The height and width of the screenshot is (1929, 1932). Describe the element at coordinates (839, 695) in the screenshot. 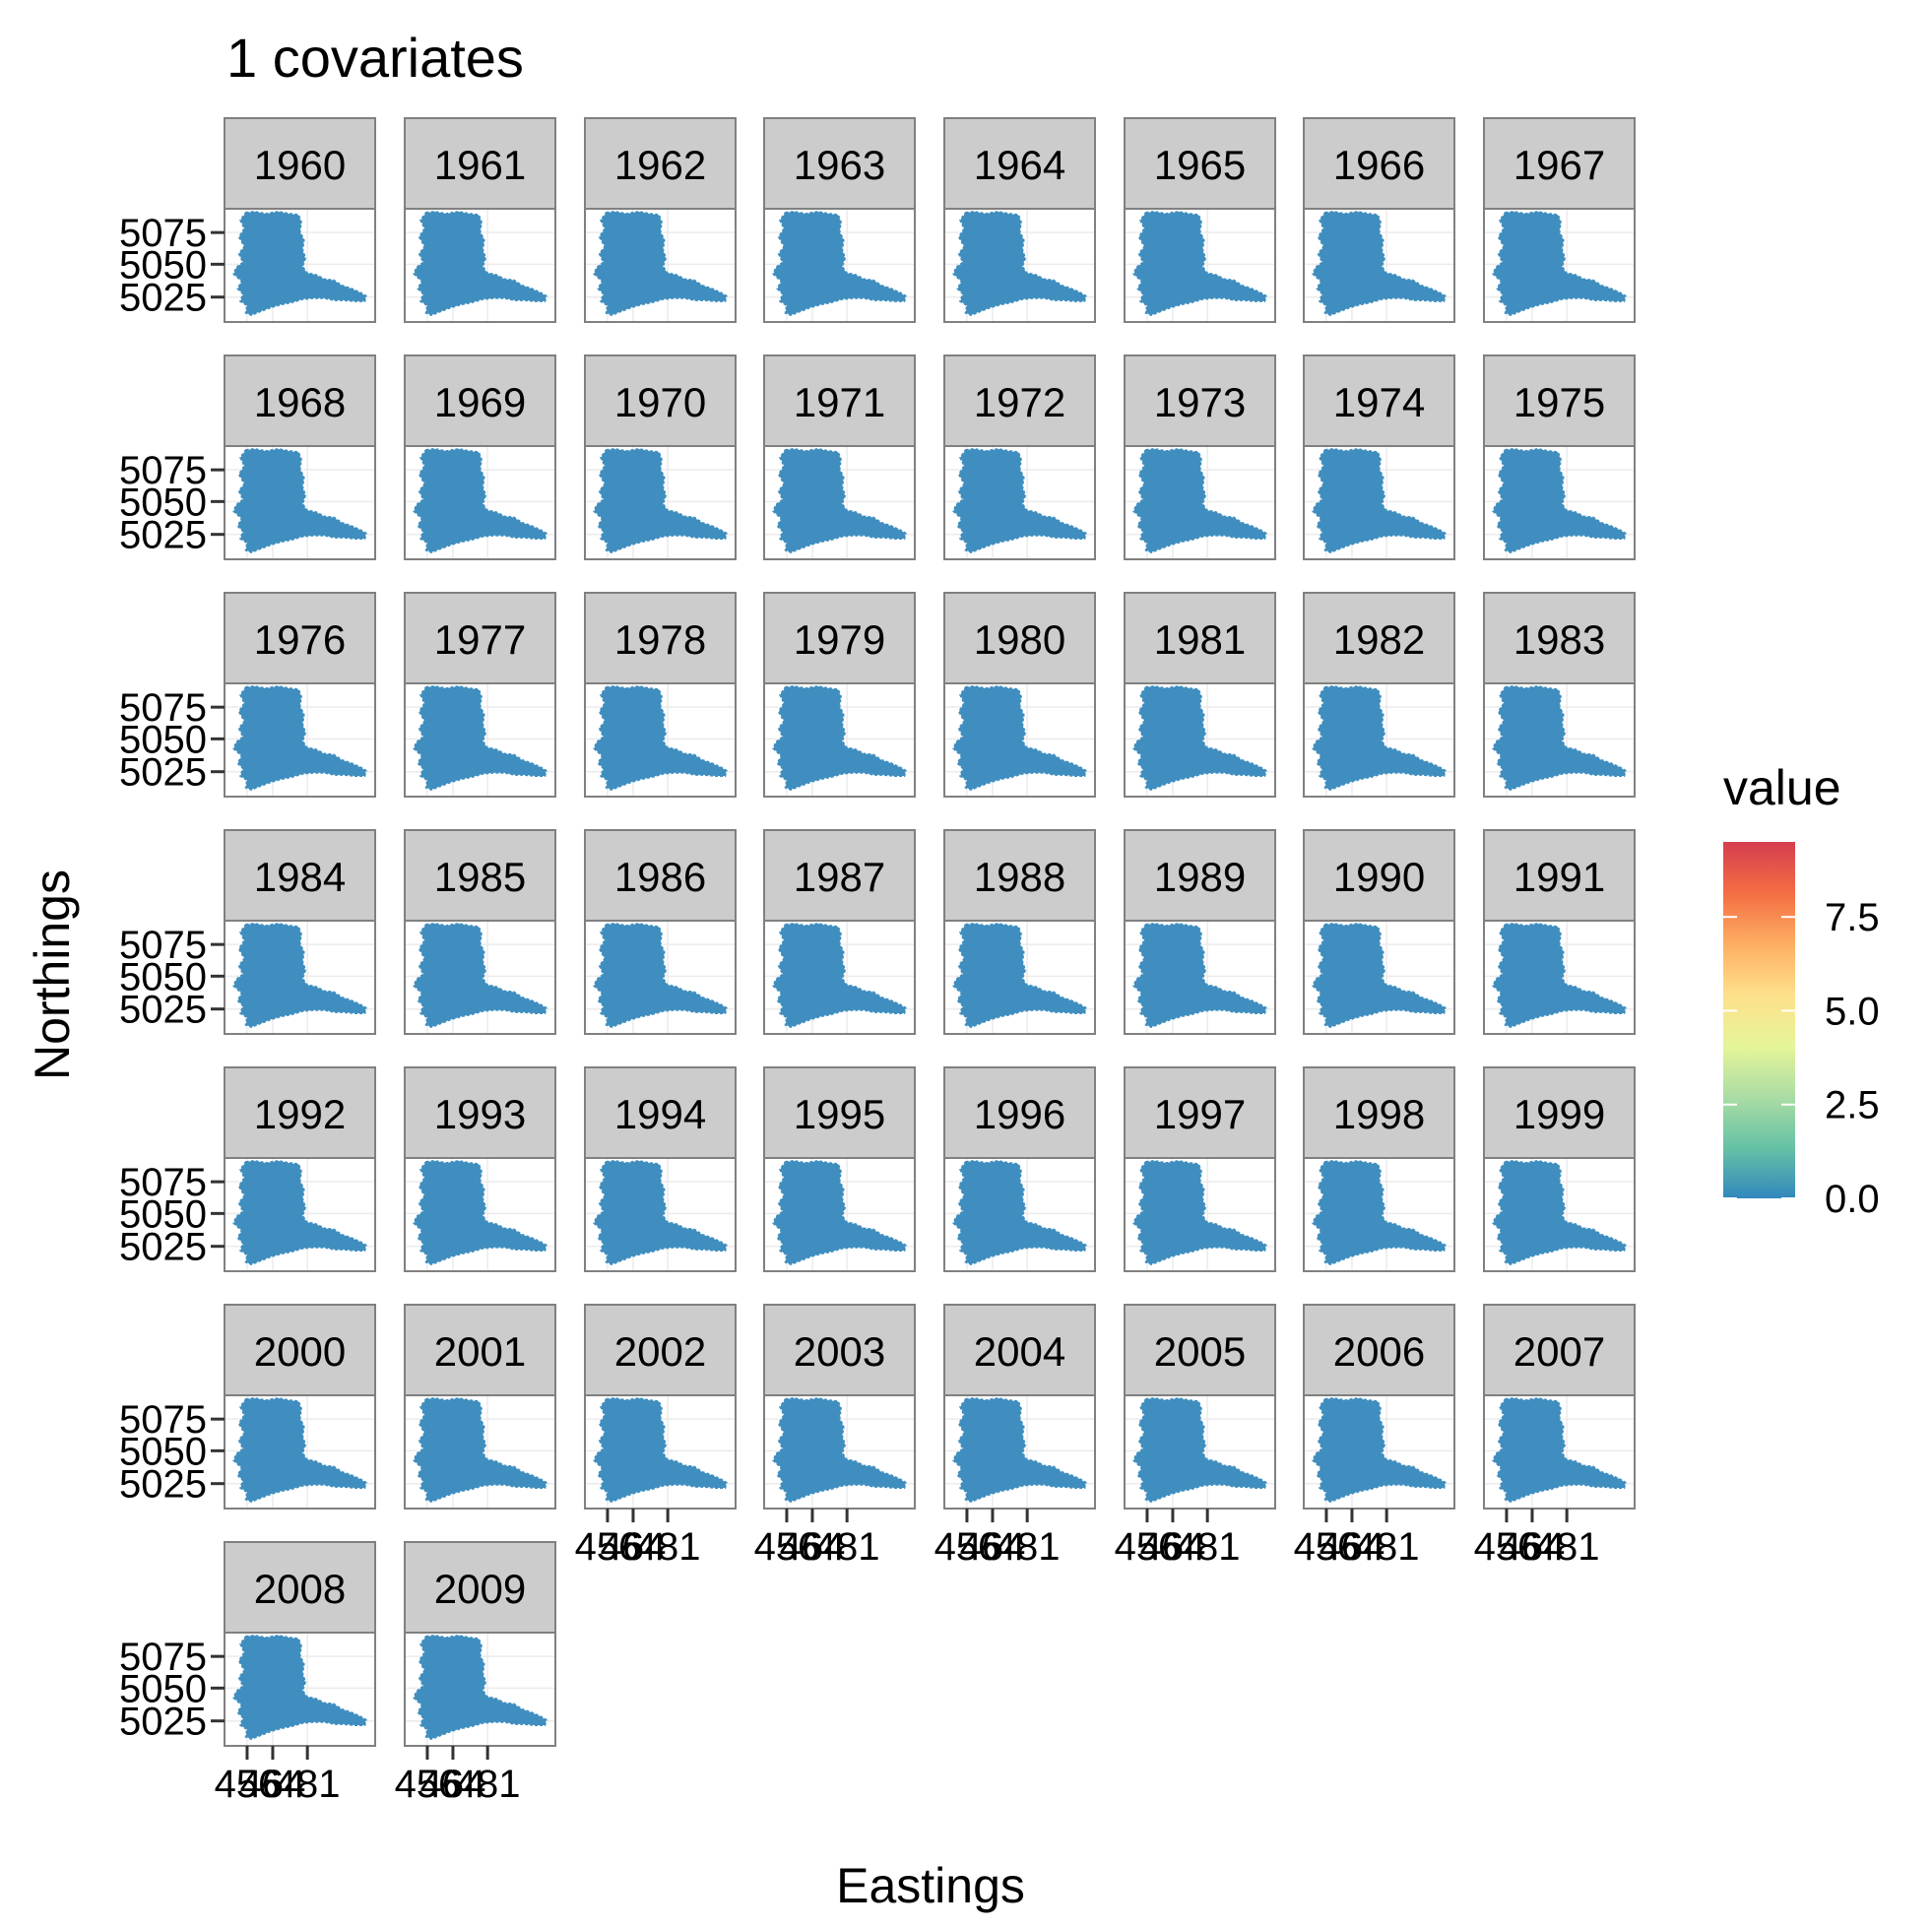

I see `facet-panel: 1979` at that location.